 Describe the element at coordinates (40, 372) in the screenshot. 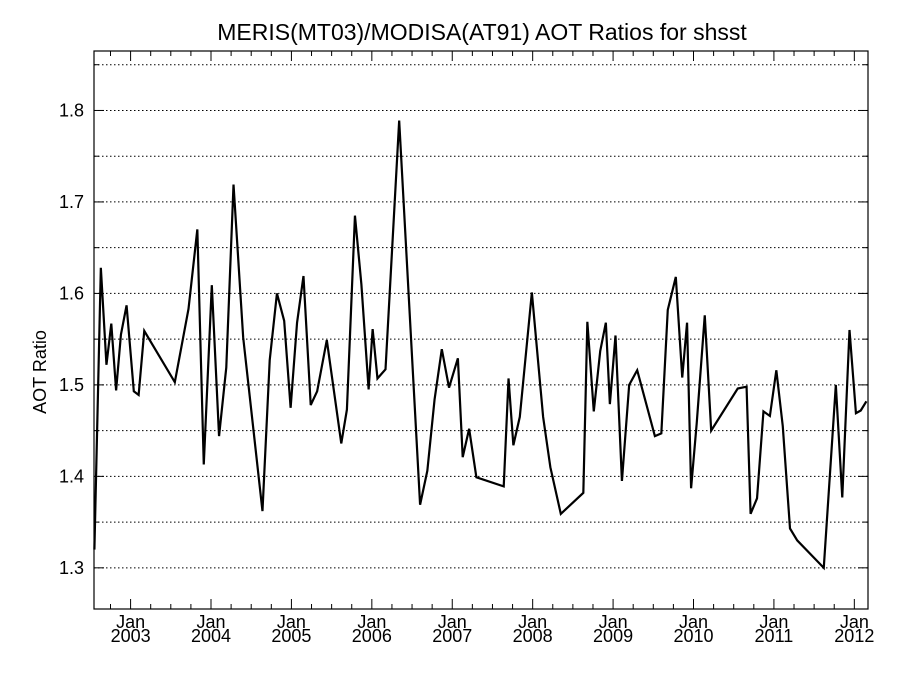

I see `y-axis-label: AOT Ratio` at that location.